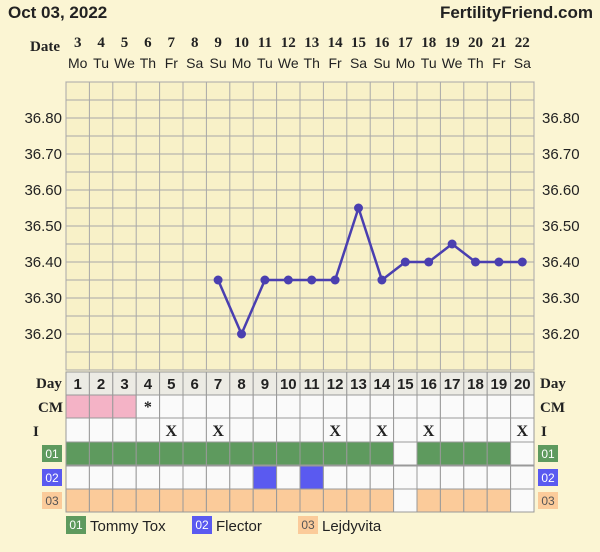  What do you see at coordinates (265, 384) in the screenshot?
I see `cycle-day-number: 9` at bounding box center [265, 384].